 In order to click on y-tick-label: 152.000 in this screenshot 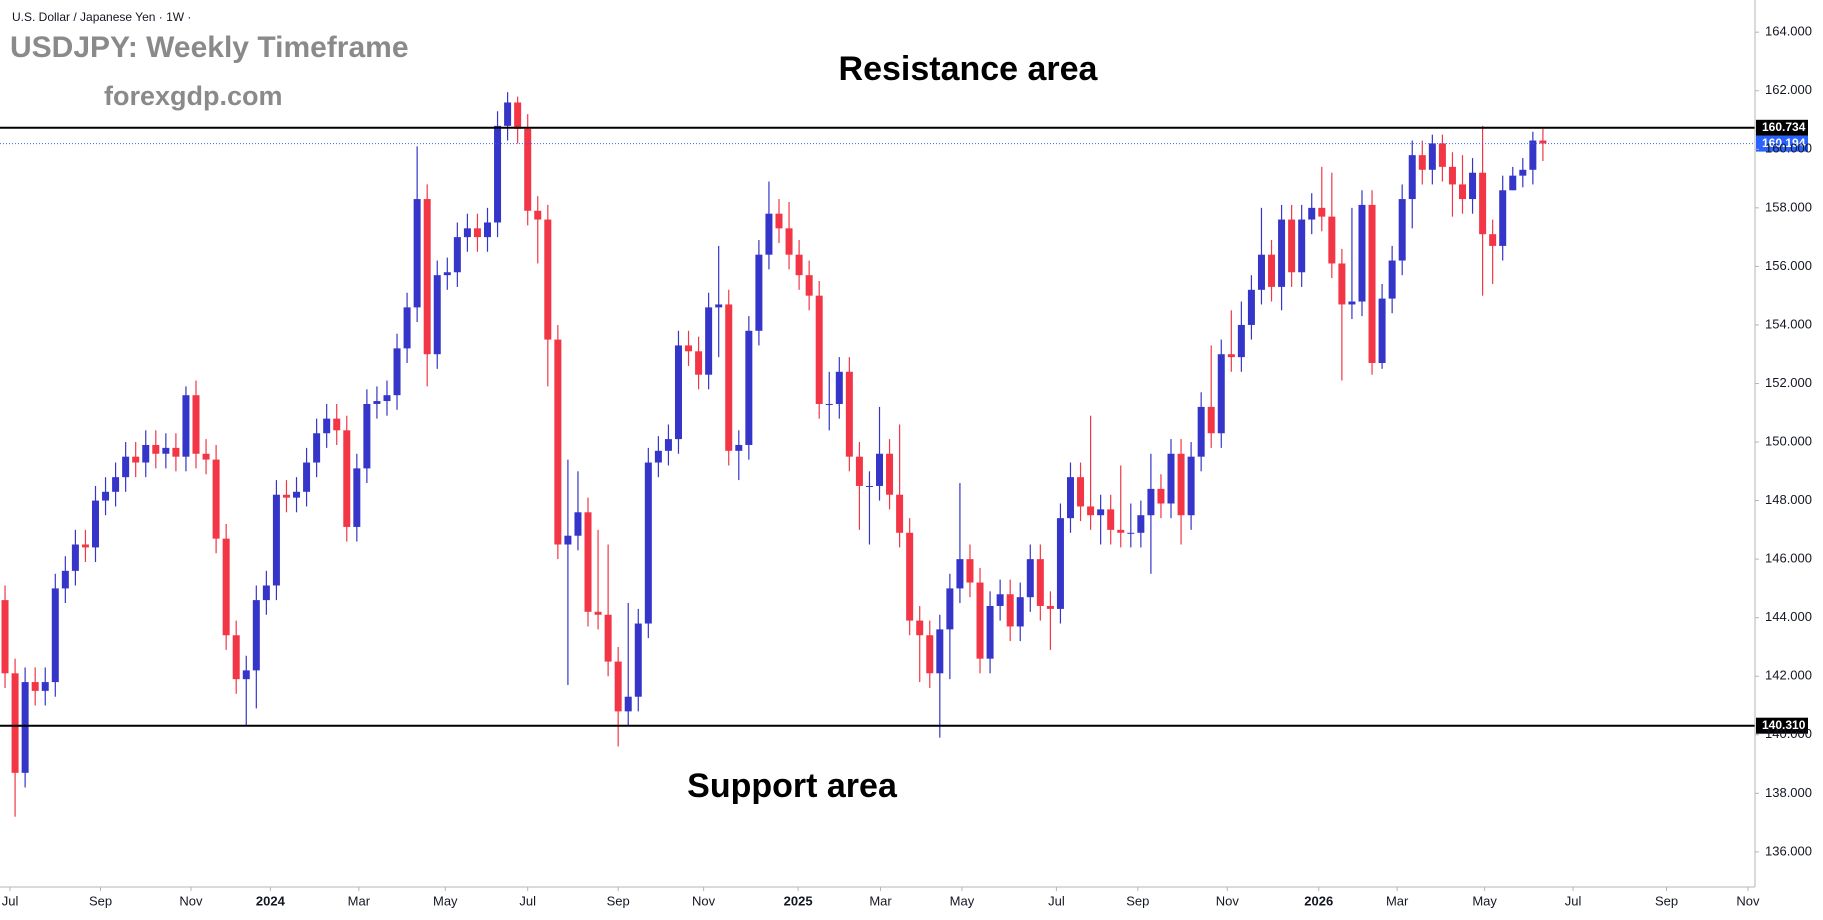, I will do `click(1788, 382)`.